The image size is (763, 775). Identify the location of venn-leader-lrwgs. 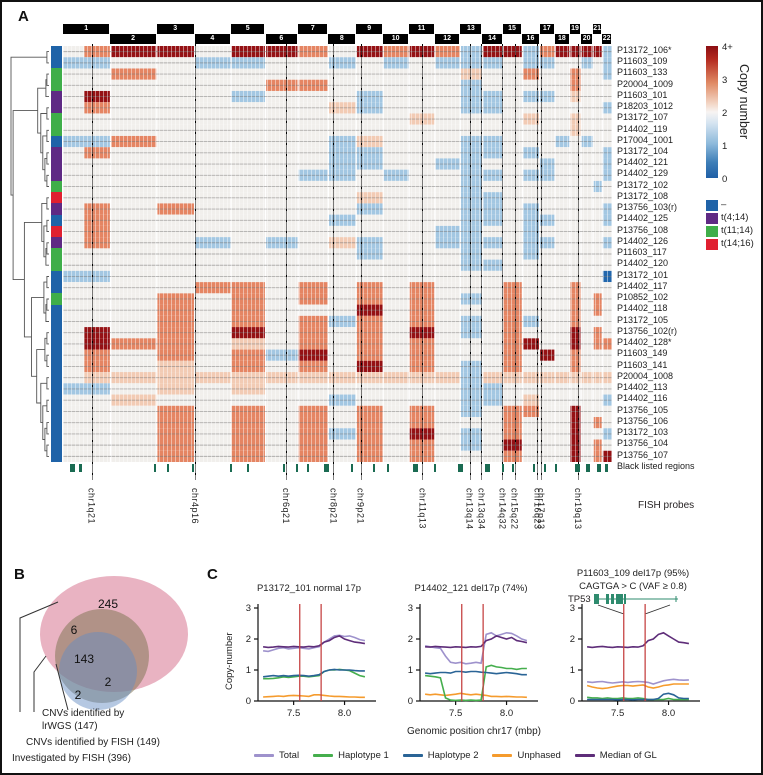
(62, 687).